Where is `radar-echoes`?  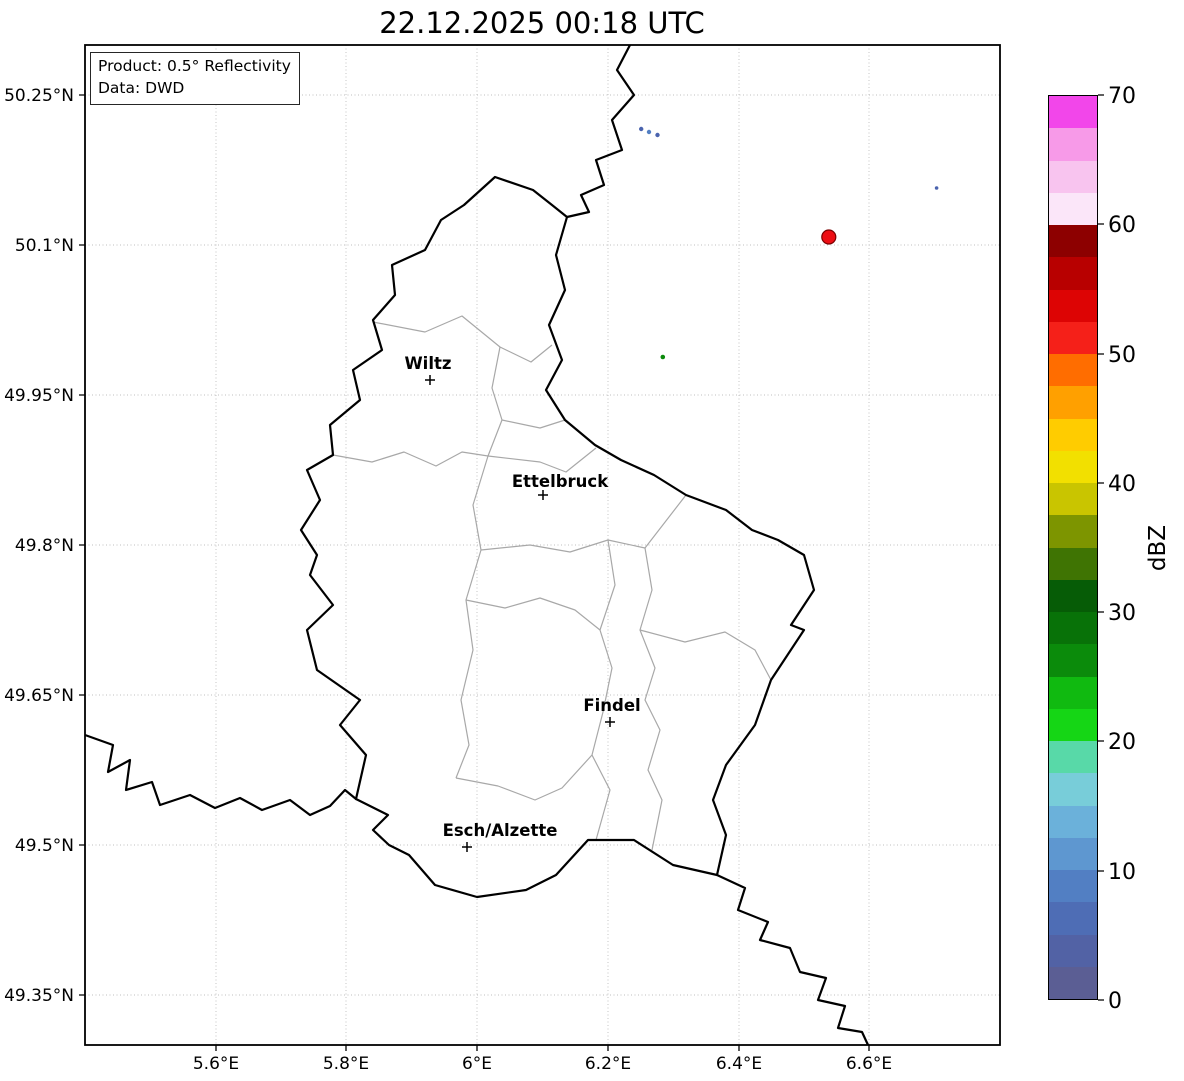
radar-echoes is located at coordinates (789, 243).